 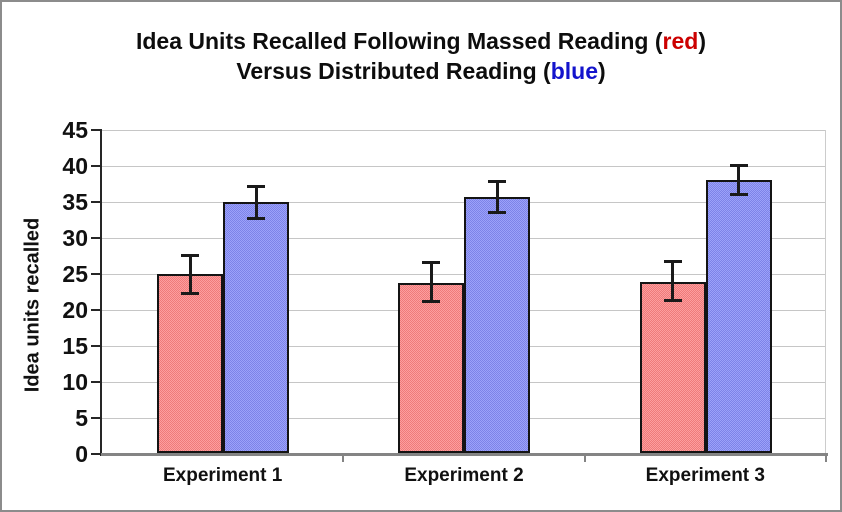 What do you see at coordinates (75, 130) in the screenshot?
I see `y-tick-label: 45` at bounding box center [75, 130].